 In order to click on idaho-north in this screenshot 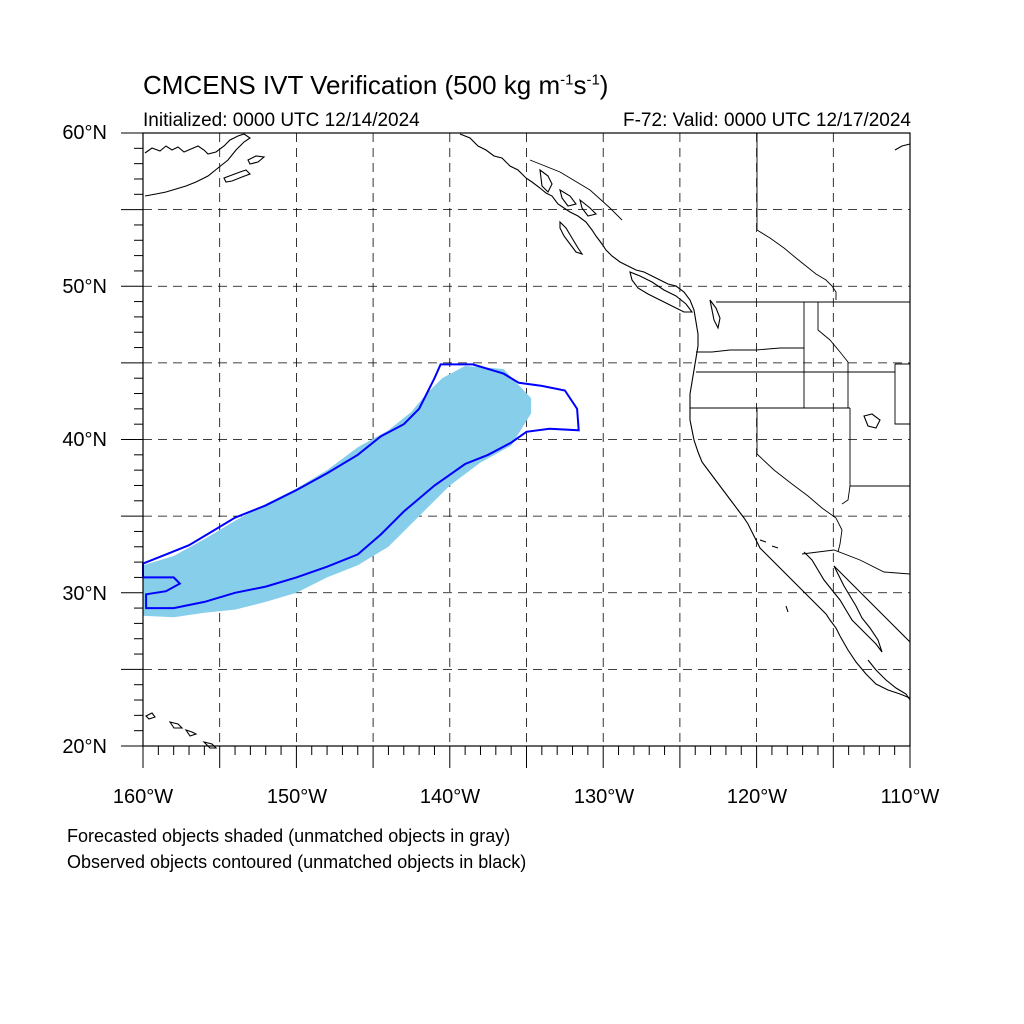, I will do `click(833, 337)`.